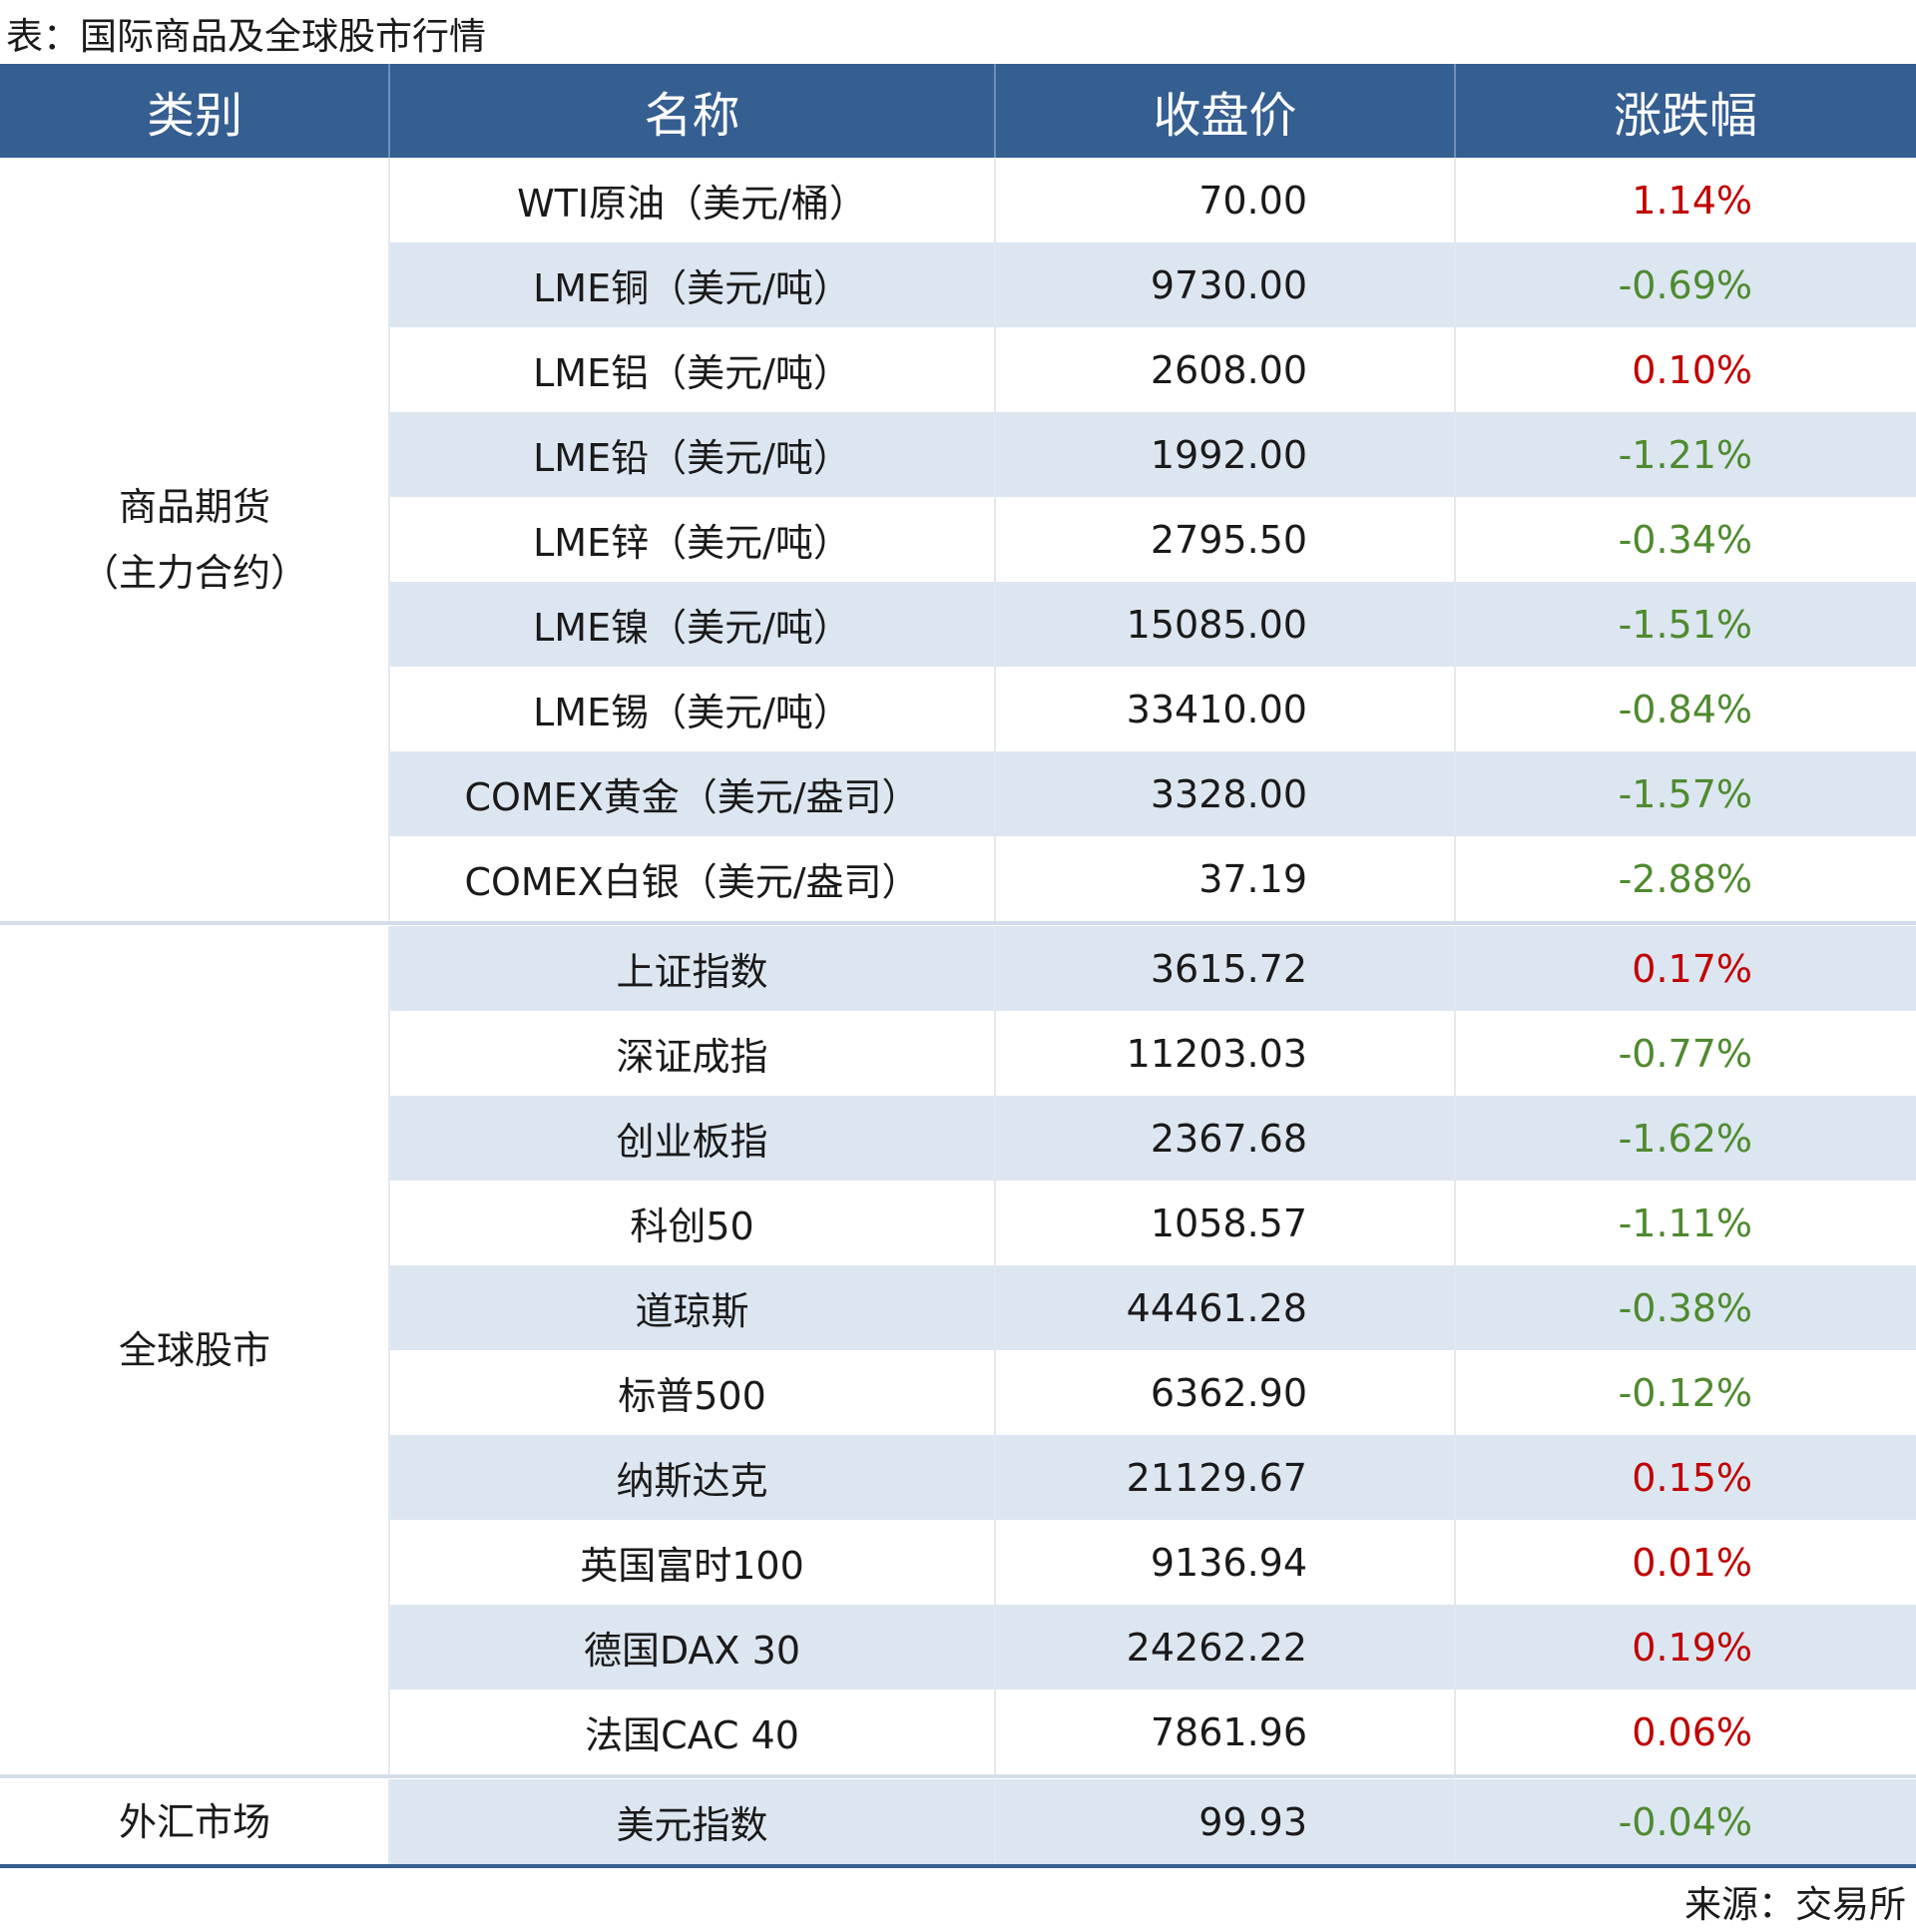  What do you see at coordinates (1228, 793) in the screenshot?
I see `close-cell: 3328.00` at bounding box center [1228, 793].